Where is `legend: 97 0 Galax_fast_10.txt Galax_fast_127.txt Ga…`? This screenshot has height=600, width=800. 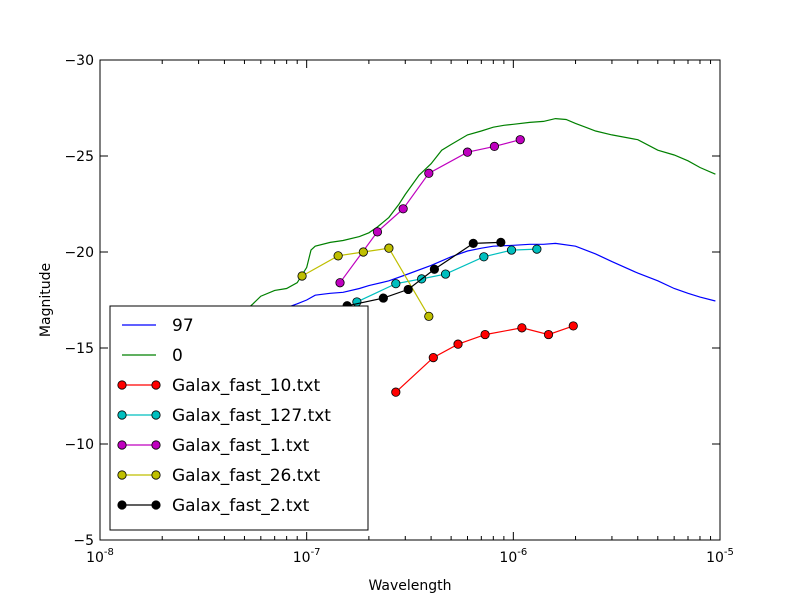 legend: 97 0 Galax_fast_10.txt Galax_fast_127.txt Ga… is located at coordinates (239, 418).